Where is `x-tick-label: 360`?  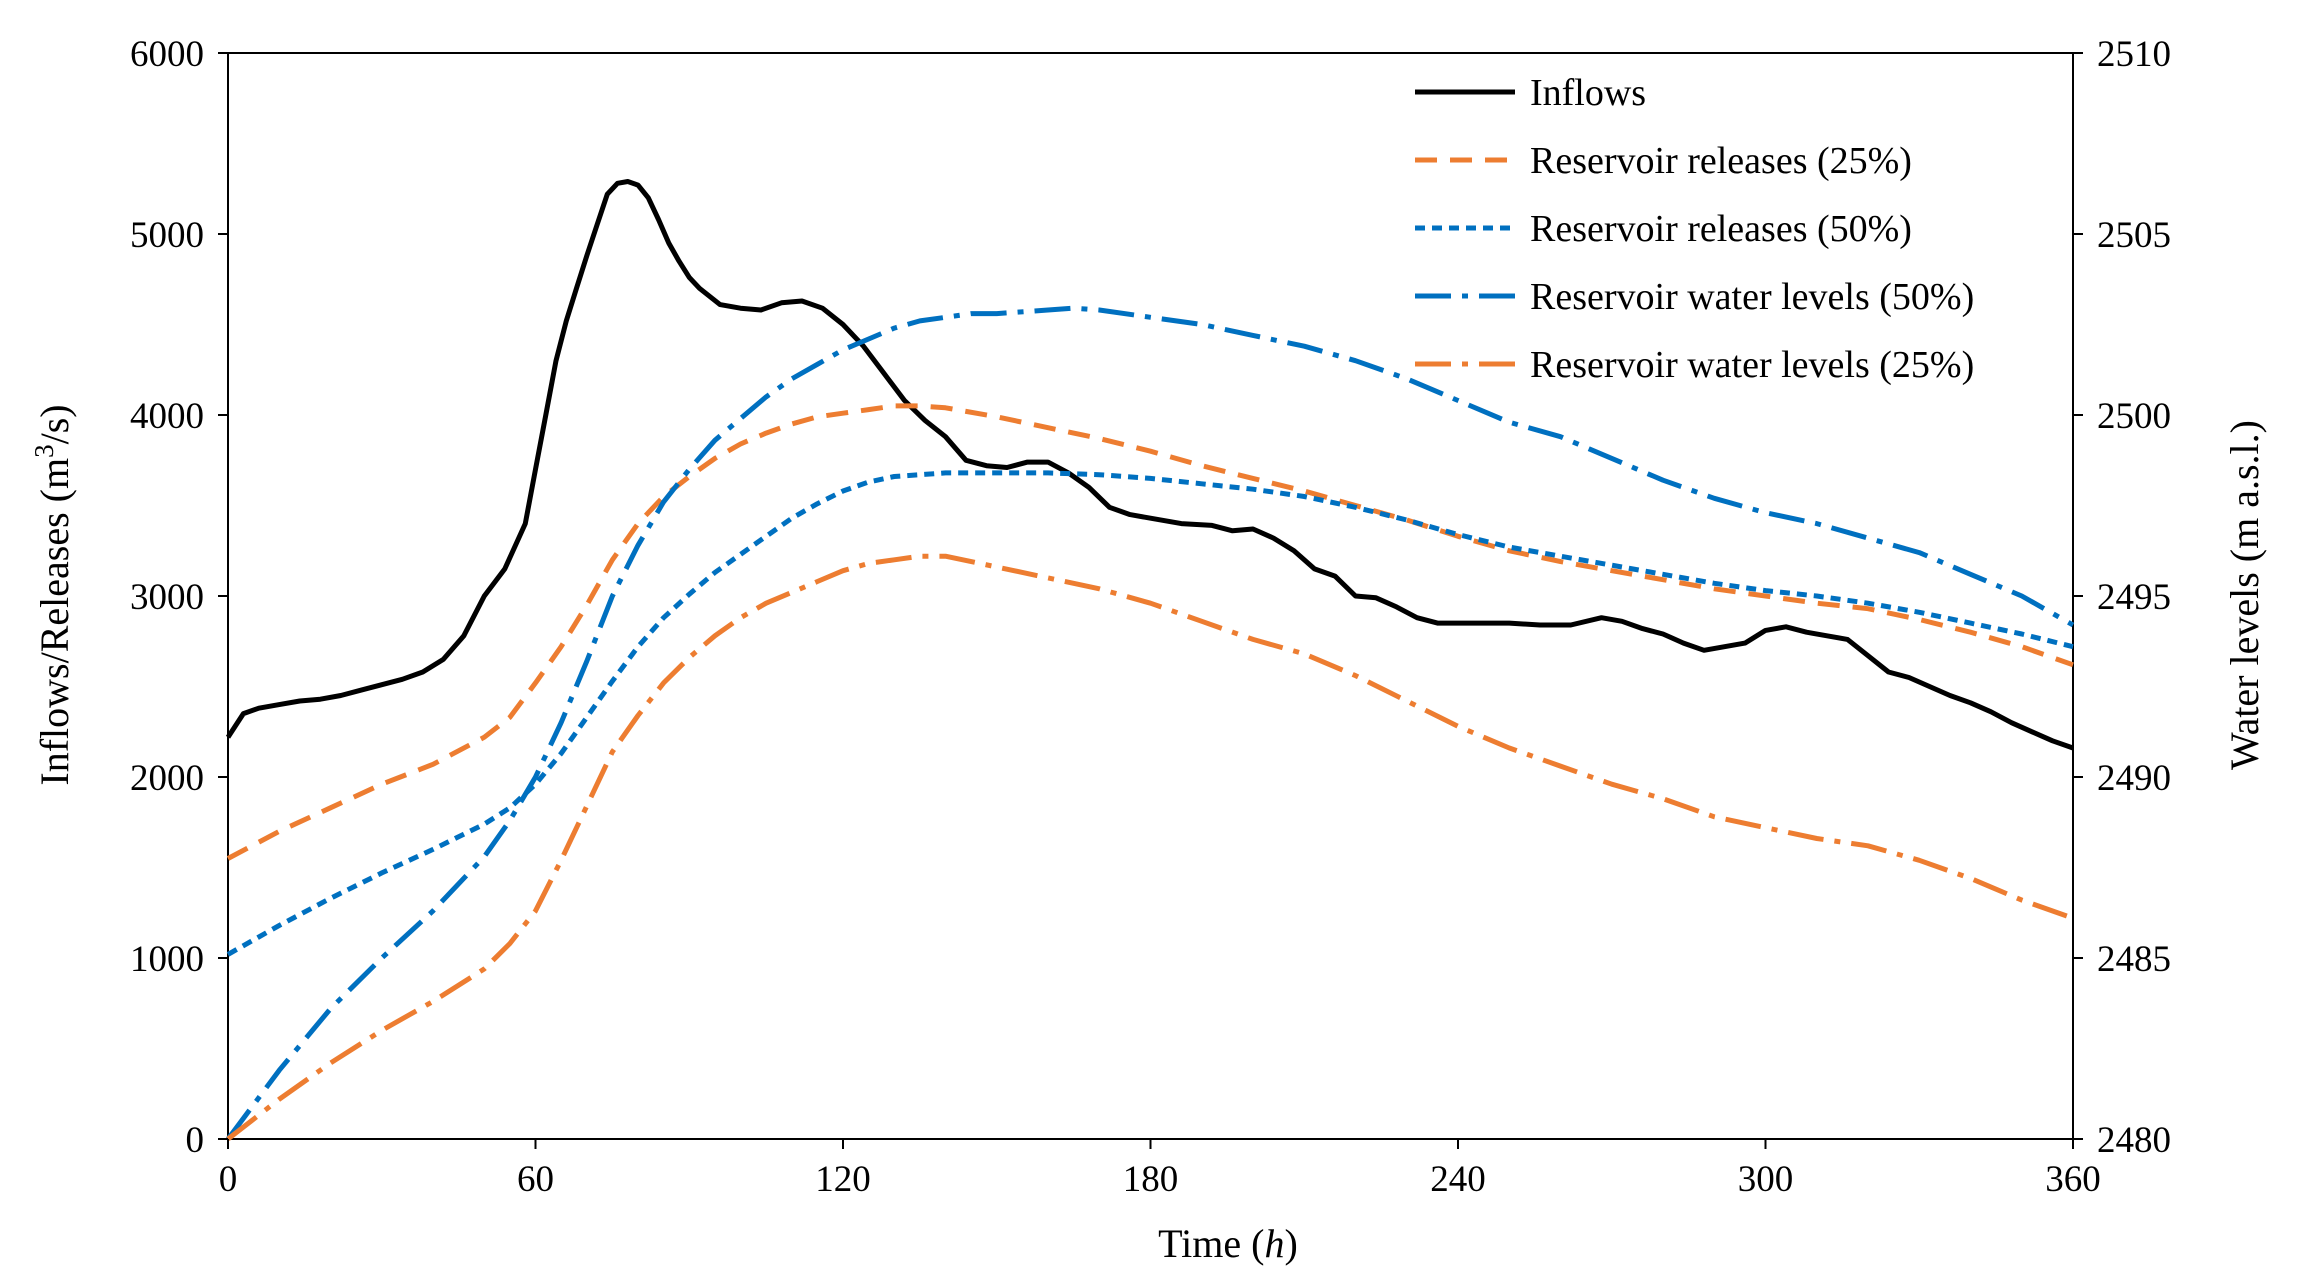
x-tick-label: 360 is located at coordinates (2073, 1179).